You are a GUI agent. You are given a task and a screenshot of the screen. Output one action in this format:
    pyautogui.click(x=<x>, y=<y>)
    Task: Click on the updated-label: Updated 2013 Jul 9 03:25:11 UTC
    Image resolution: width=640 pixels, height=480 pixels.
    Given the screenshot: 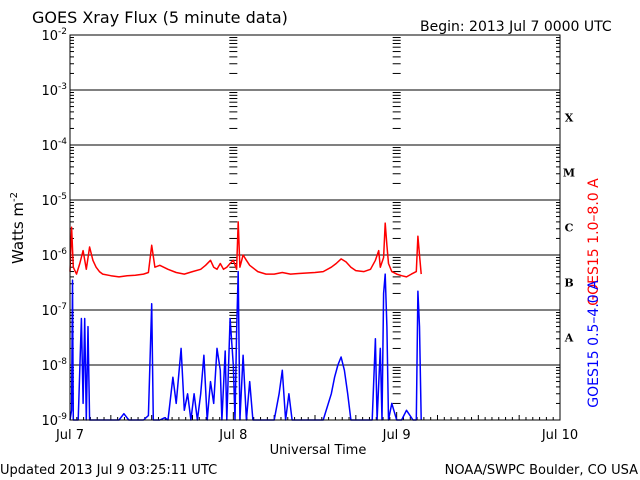 What is the action you would take?
    pyautogui.click(x=108, y=470)
    